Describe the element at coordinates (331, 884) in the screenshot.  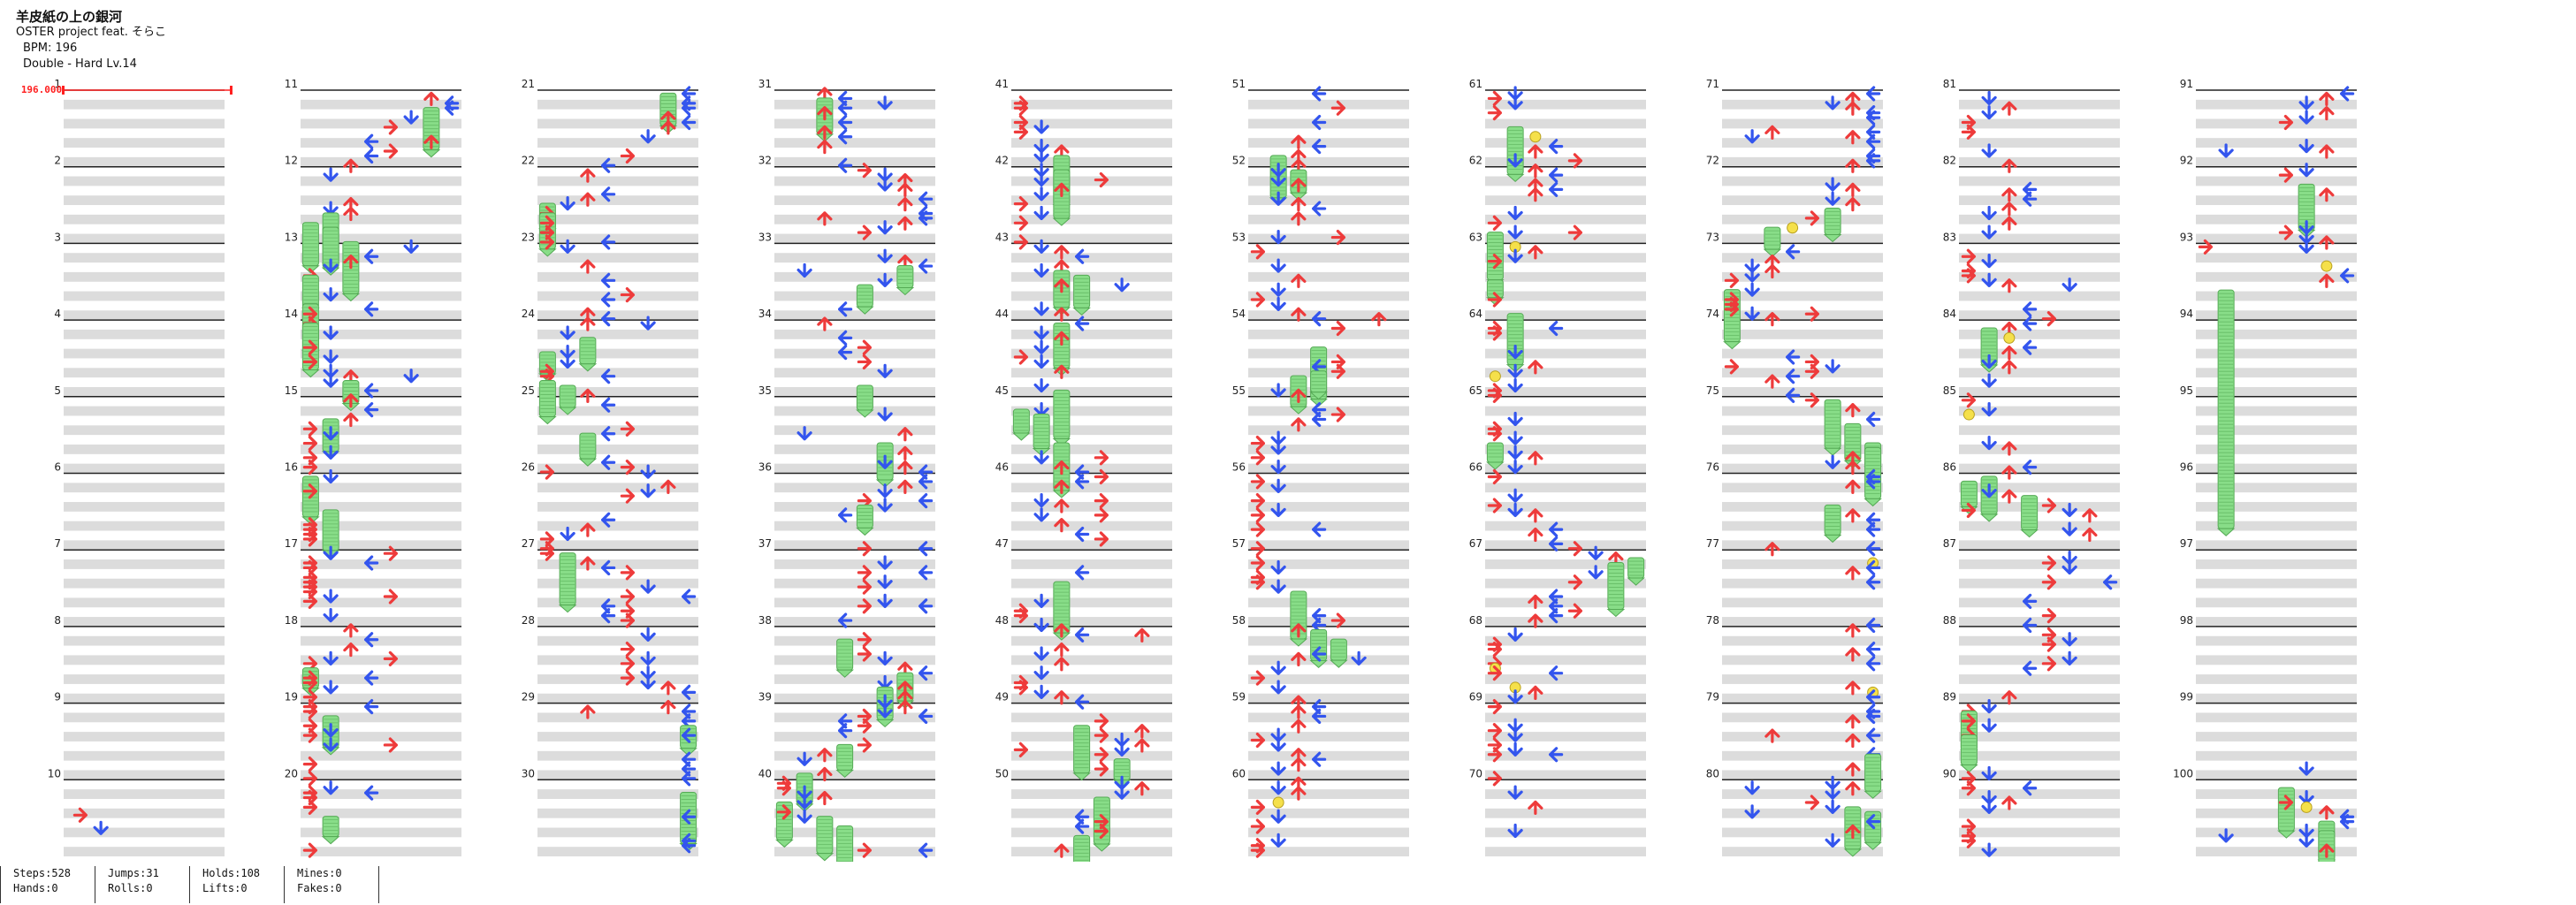
I see `stat-group: Mines:0 Fakes:0` at that location.